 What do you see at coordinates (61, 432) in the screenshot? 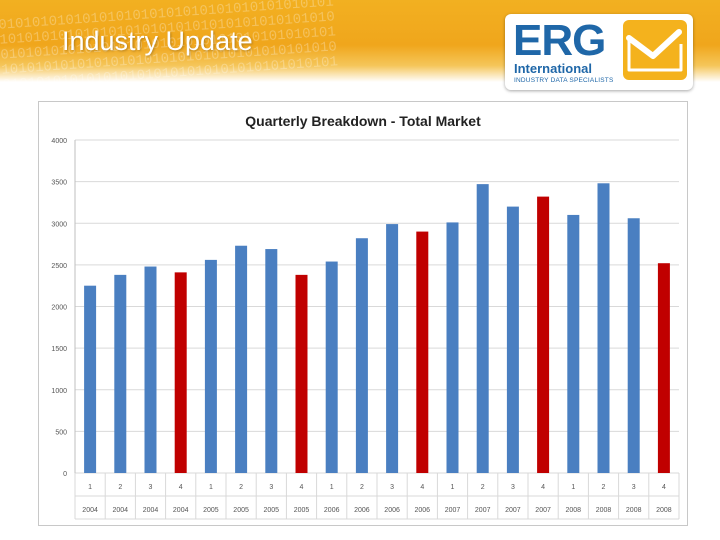
I see `y-tick-label: 500` at bounding box center [61, 432].